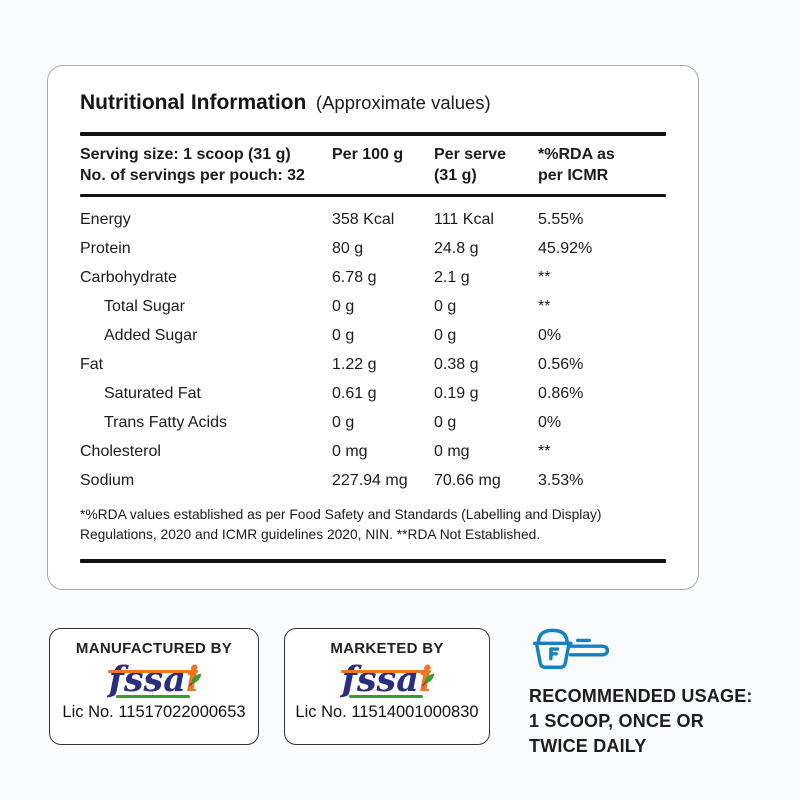  Describe the element at coordinates (464, 219) in the screenshot. I see `value-per-serve: 111 Kcal` at that location.